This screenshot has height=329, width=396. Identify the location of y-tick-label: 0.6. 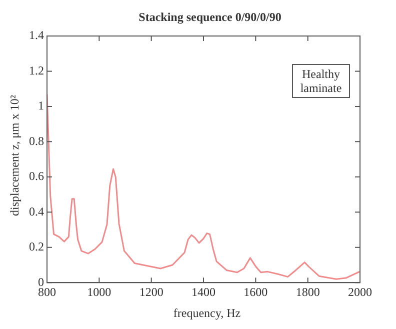
(36, 176).